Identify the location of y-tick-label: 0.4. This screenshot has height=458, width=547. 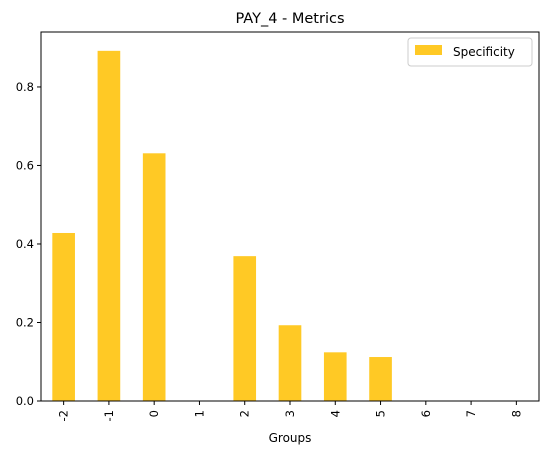
(25, 244).